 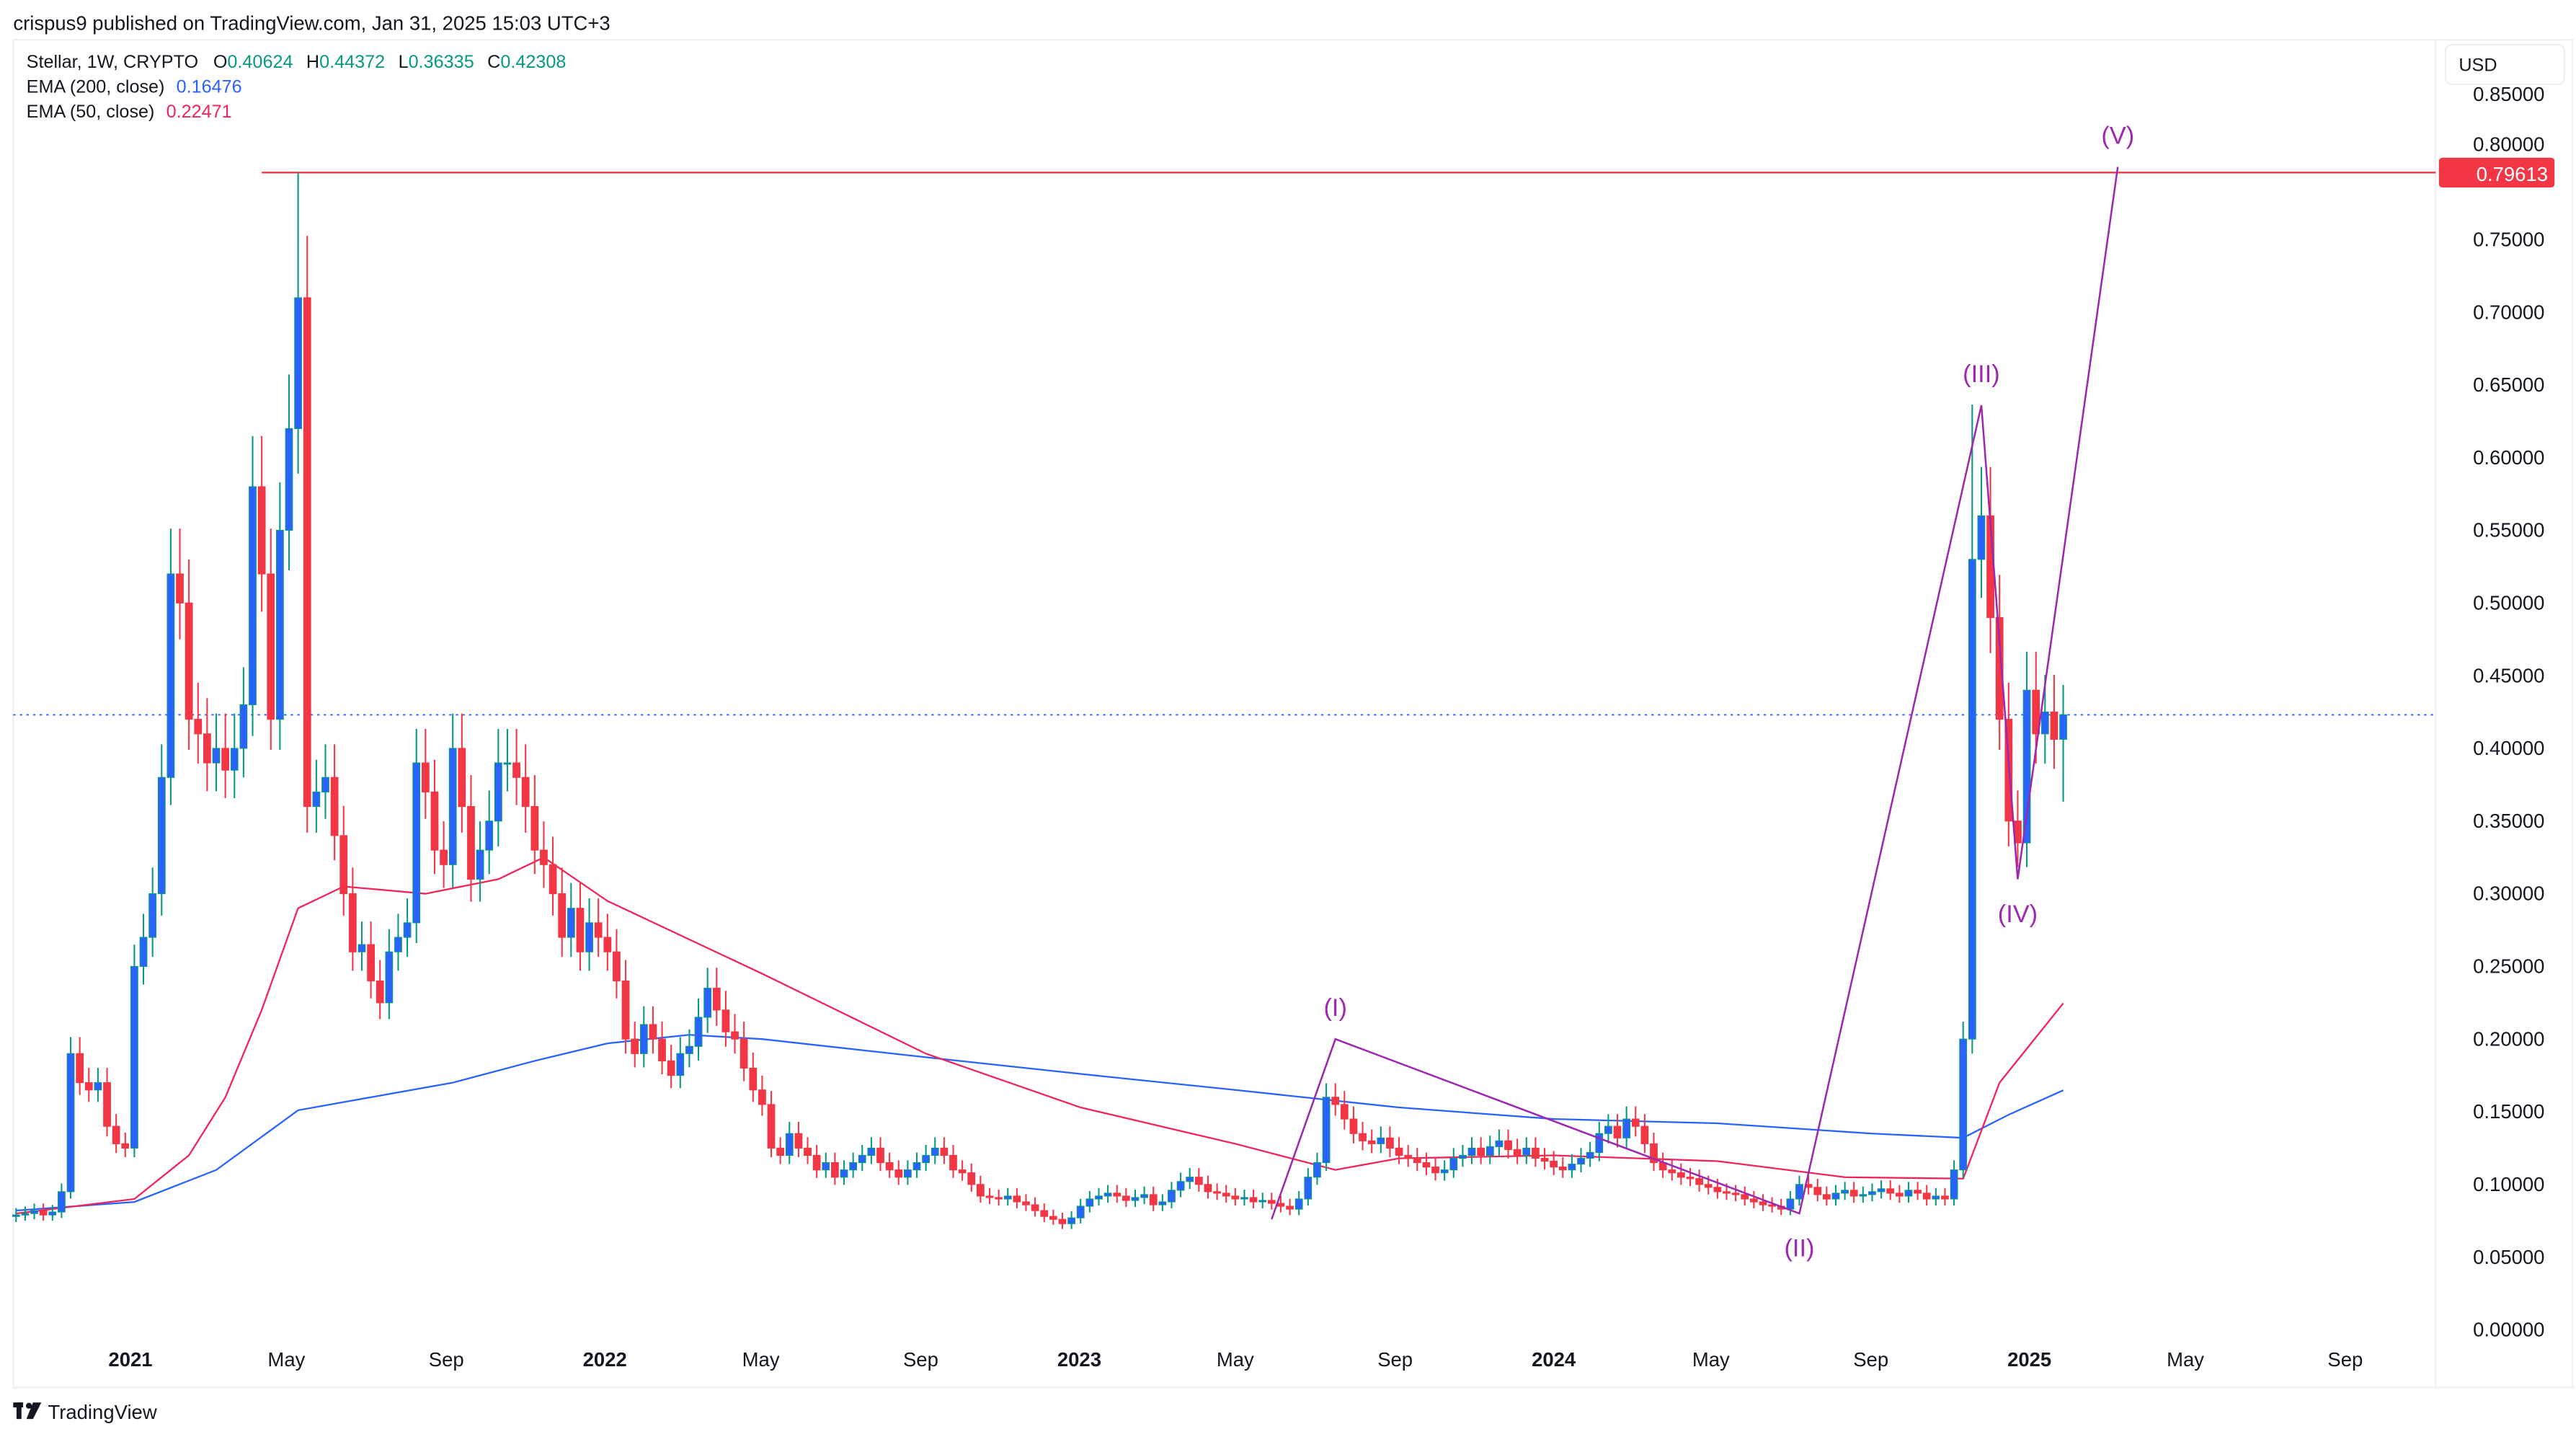 I want to click on price-tick-label: 0.00000, so click(x=2508, y=1330).